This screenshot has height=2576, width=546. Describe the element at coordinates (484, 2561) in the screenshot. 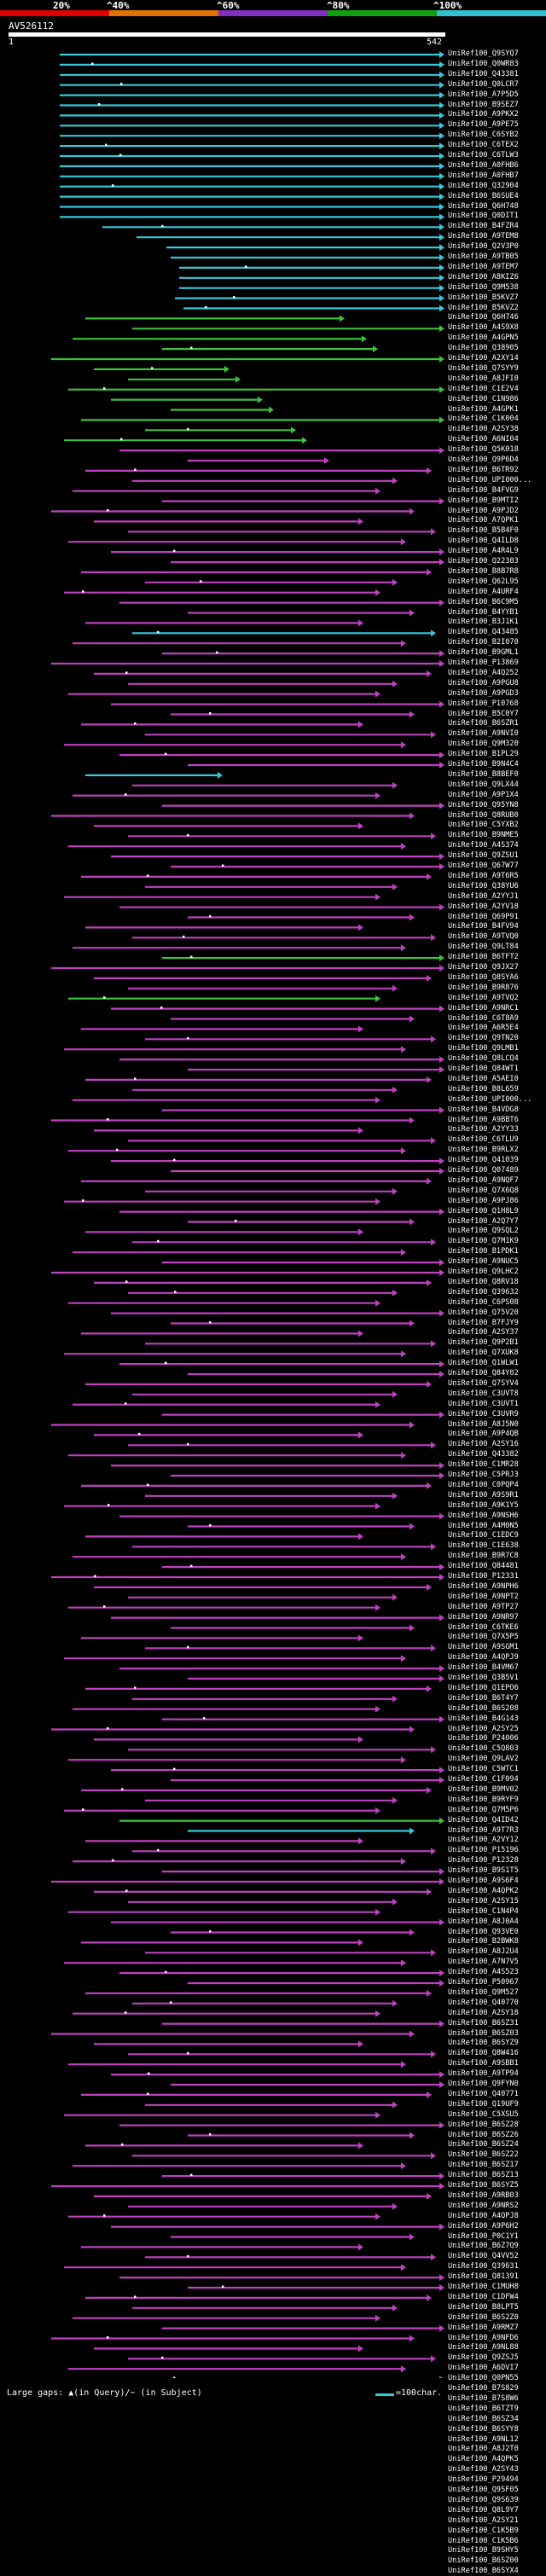

I see `hit-label: UniRef100_B6SZ00` at that location.